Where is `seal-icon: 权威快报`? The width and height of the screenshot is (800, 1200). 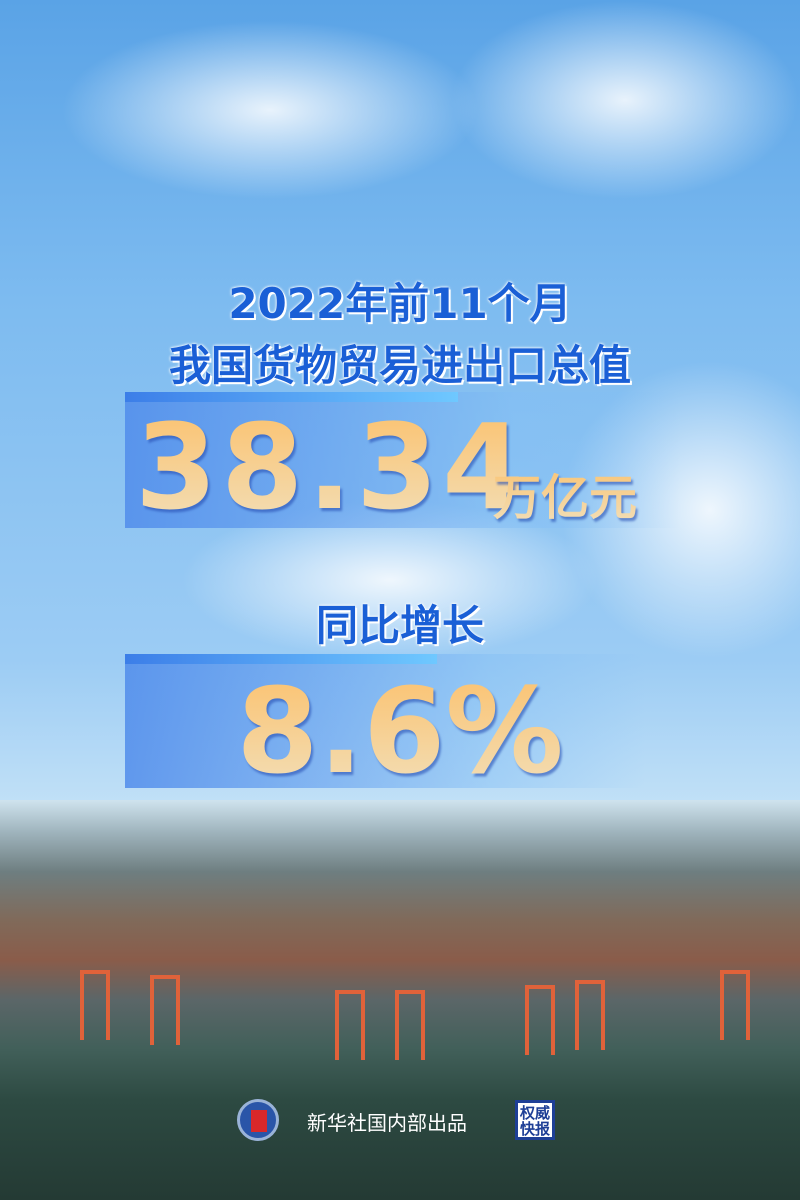 seal-icon: 权威快报 is located at coordinates (535, 1120).